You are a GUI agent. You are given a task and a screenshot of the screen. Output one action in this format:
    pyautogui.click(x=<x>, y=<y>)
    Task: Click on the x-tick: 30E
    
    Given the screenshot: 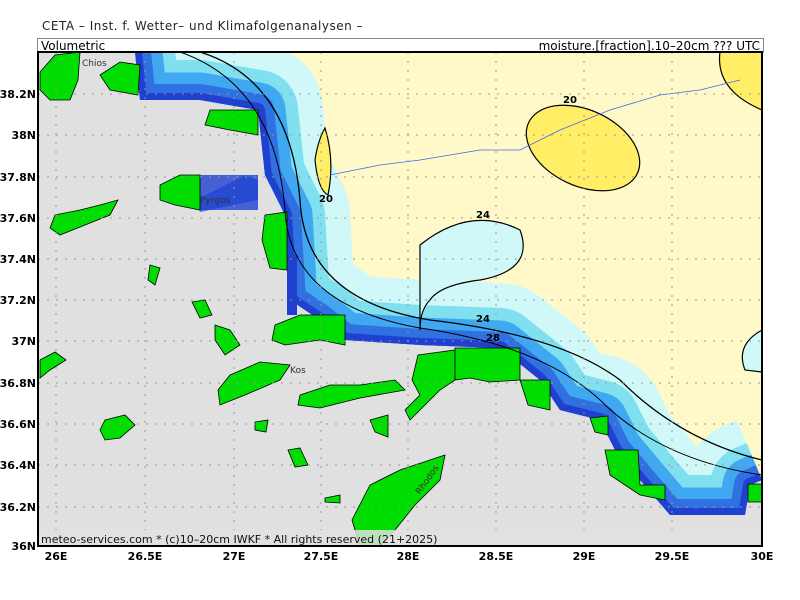 What is the action you would take?
    pyautogui.click(x=762, y=556)
    